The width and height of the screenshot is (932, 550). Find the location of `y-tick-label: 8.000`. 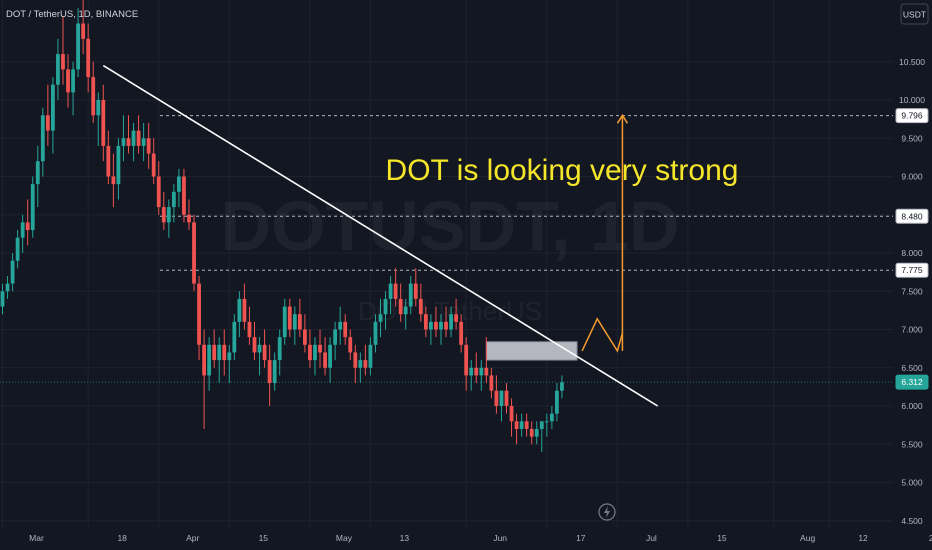

y-tick-label: 8.000 is located at coordinates (912, 253).